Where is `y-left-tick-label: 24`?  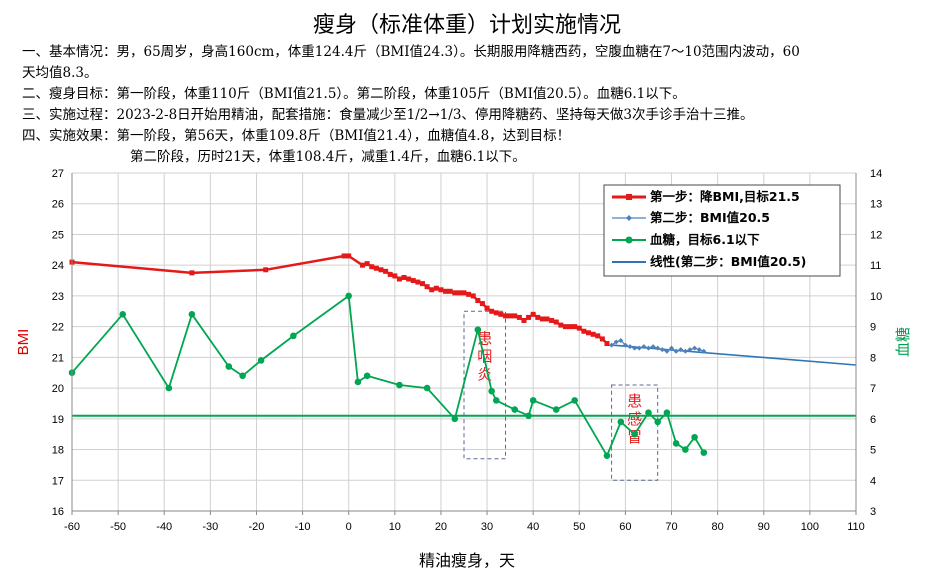
y-left-tick-label: 24 is located at coordinates (58, 266).